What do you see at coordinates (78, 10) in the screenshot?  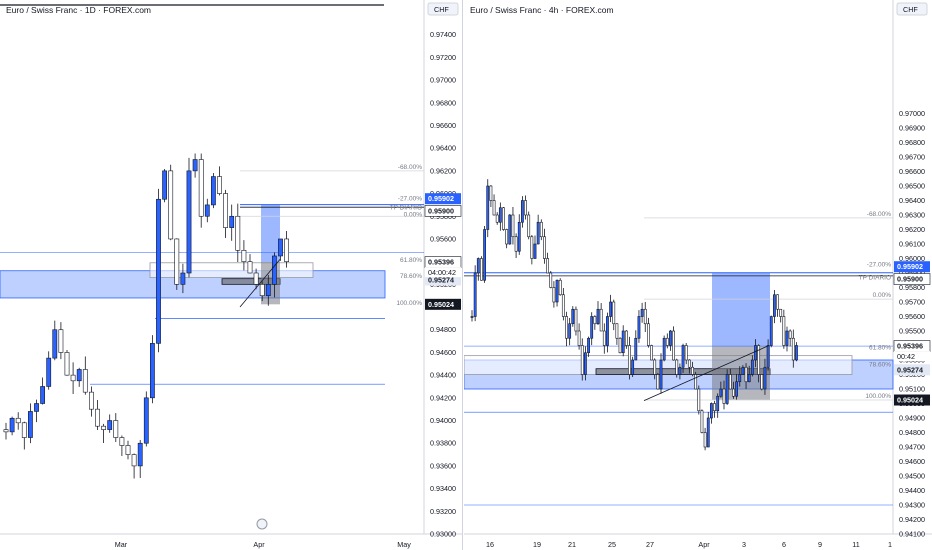 I see `chart-title-daily: Euro / Swiss Franc · 1D · FOREX.com` at bounding box center [78, 10].